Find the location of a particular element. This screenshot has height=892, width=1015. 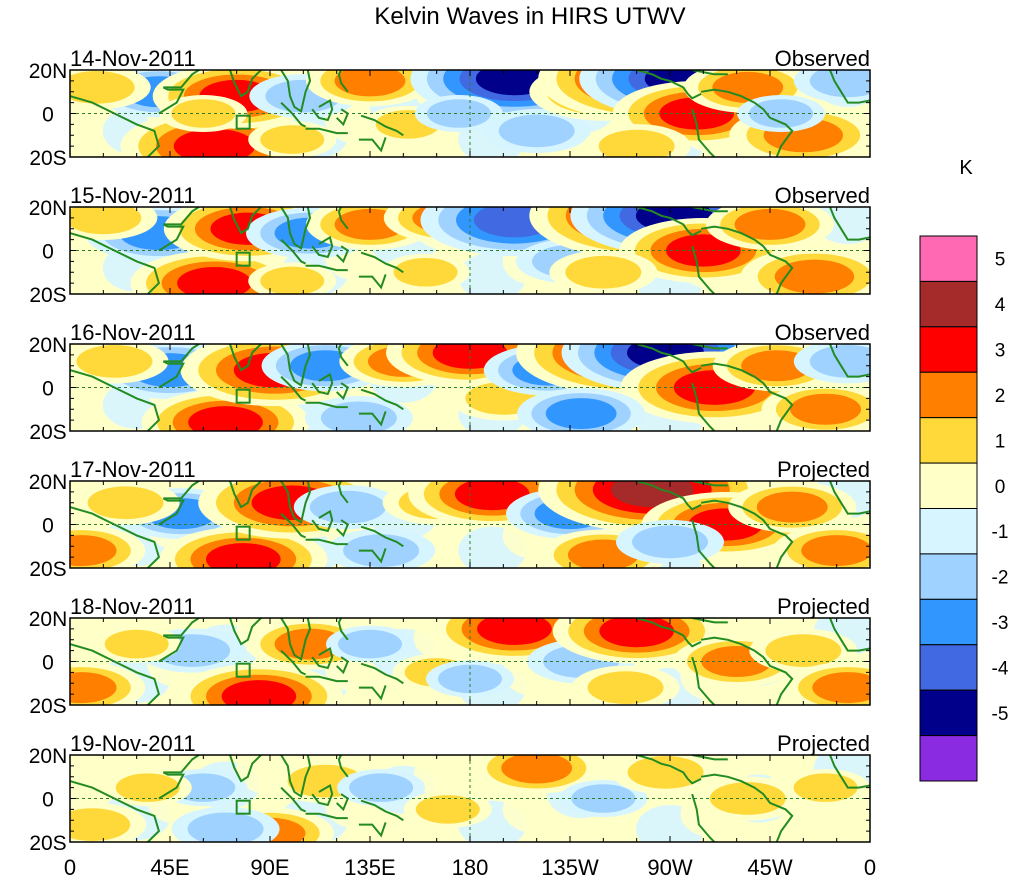

chart-title: Kelvin Waves in HIRS UTWV is located at coordinates (529, 16).